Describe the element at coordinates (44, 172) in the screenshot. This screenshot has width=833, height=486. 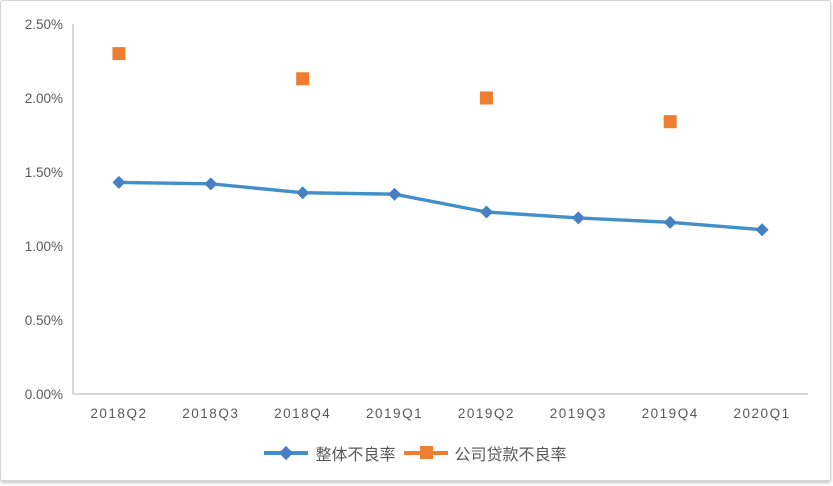
I see `y-axis-tick-label: 1.50%` at that location.